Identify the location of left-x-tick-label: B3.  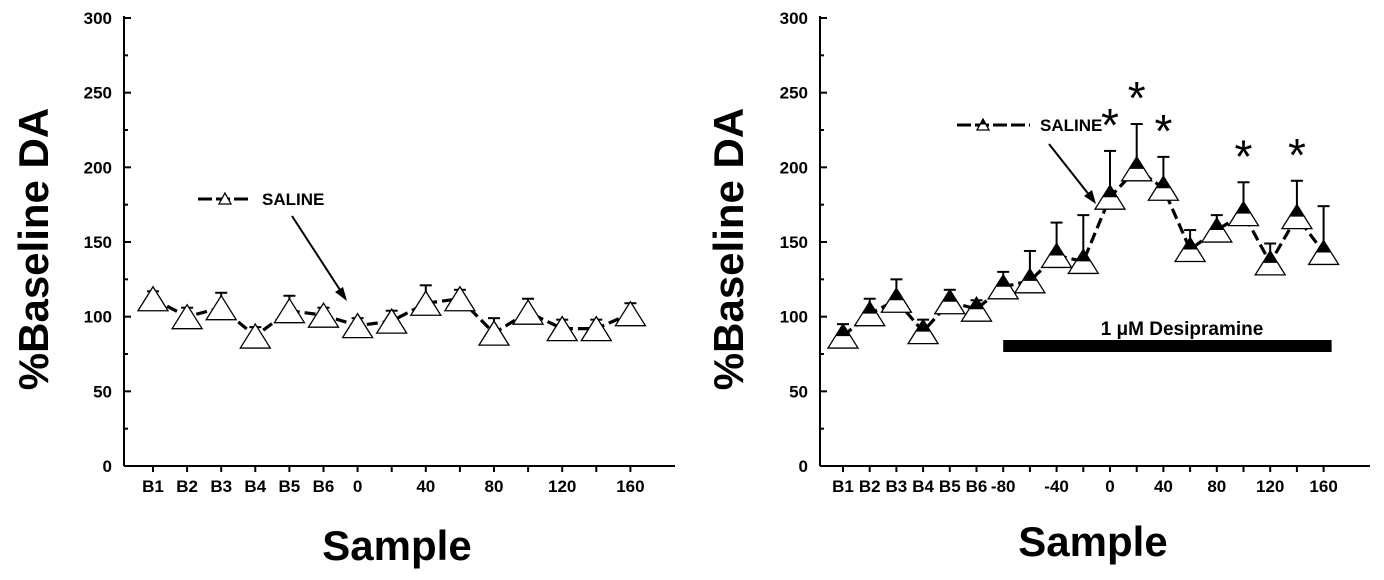
(221, 486).